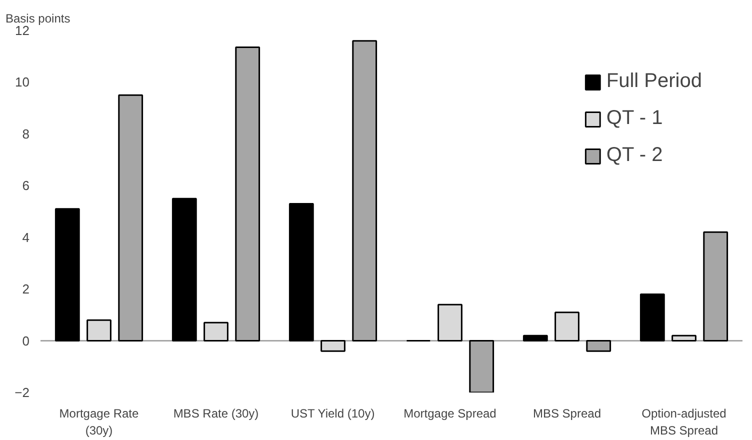 Image resolution: width=752 pixels, height=440 pixels. Describe the element at coordinates (22, 30) in the screenshot. I see `y-tick-label: 12` at that location.